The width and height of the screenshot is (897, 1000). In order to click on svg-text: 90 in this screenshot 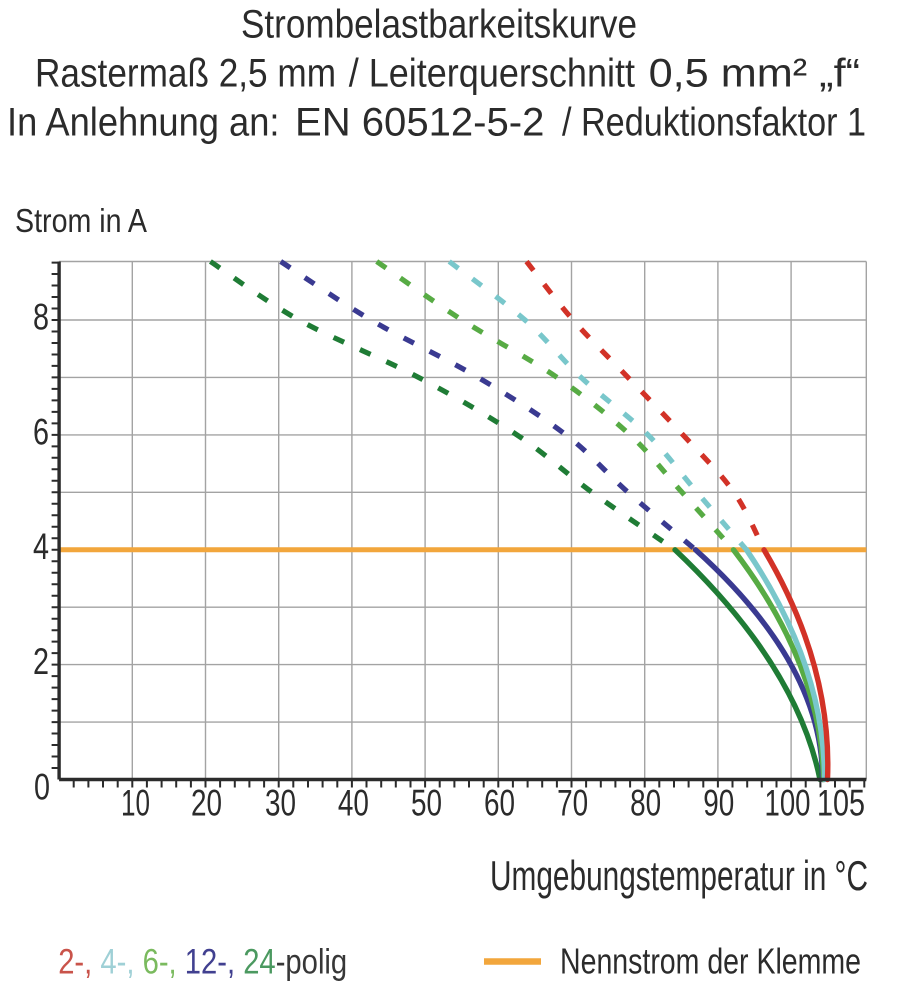, I will do `click(718, 803)`.